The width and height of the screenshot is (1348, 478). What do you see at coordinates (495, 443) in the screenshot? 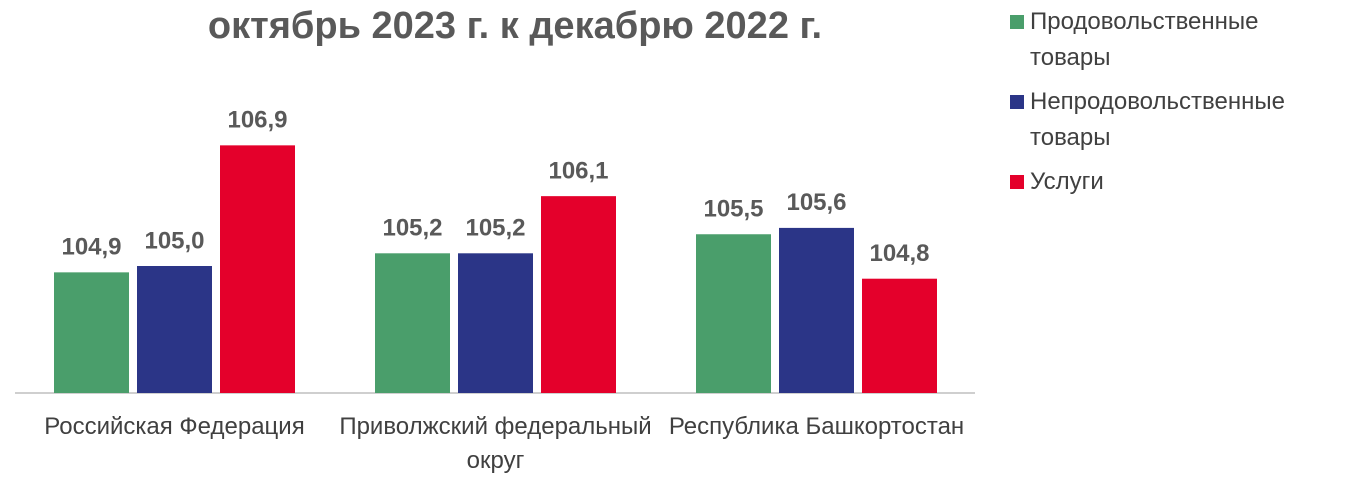
I see `x-tick-label: Приволжский федеральный округ` at bounding box center [495, 443].